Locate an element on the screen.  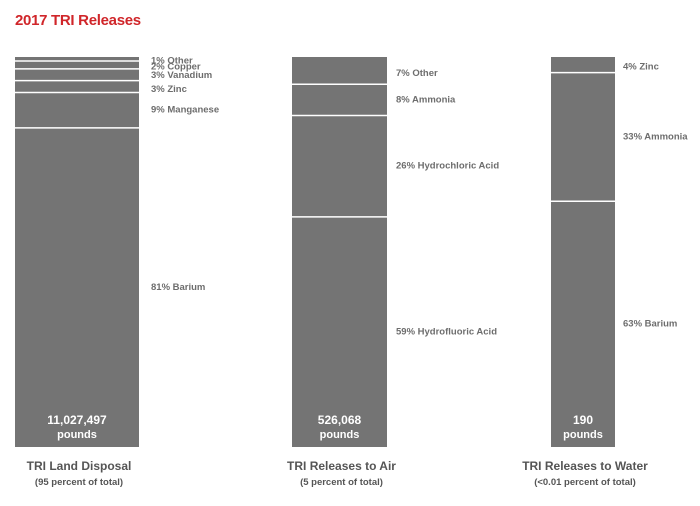
category-subtitle: (<0.01 percent of total) is located at coordinates (585, 482).